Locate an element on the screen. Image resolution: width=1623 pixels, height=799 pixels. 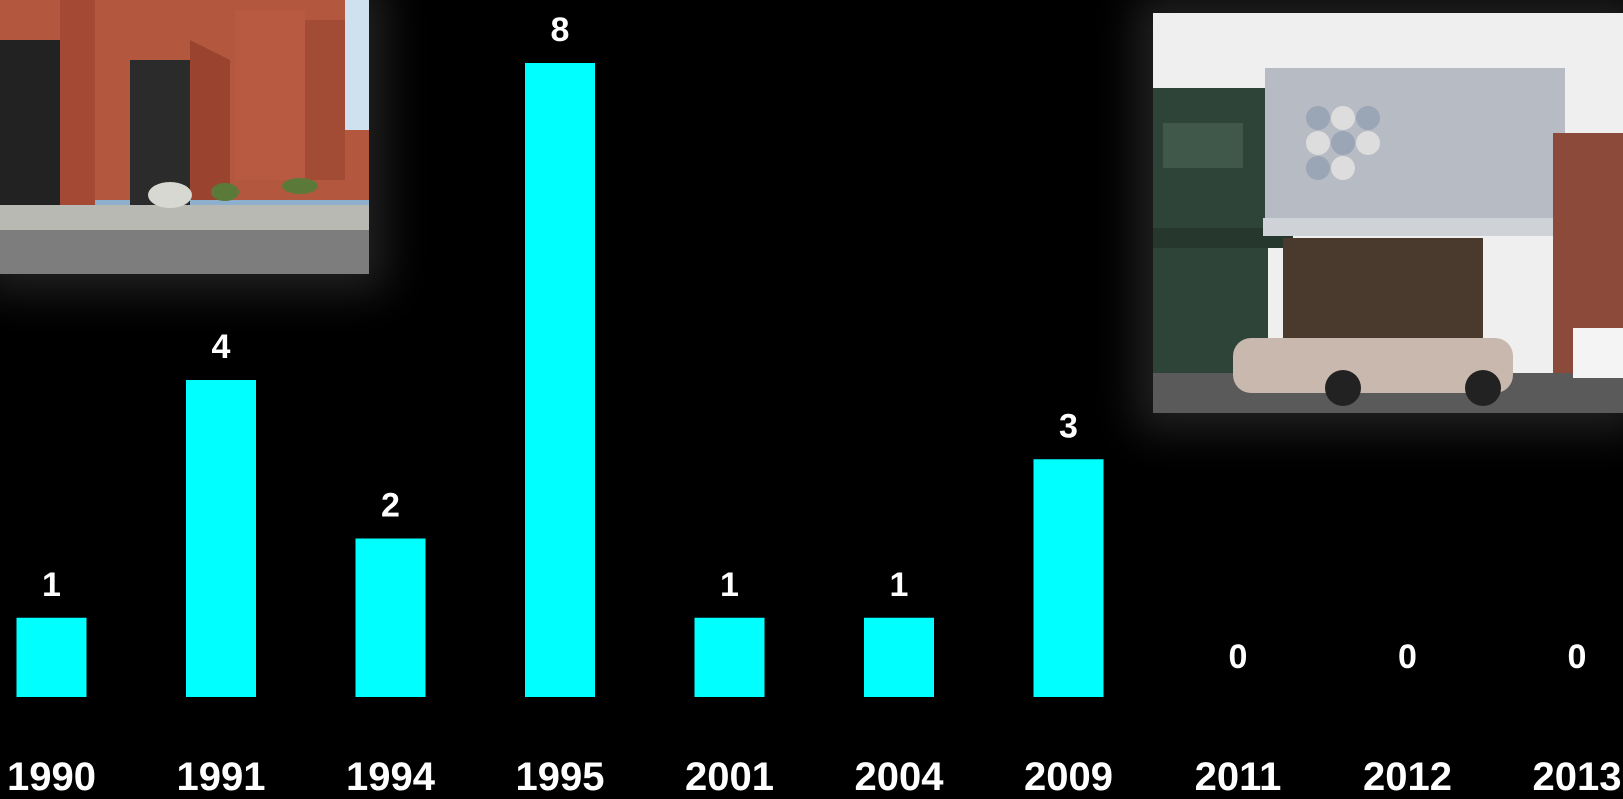
category-label-2004: 2004 is located at coordinates (900, 777).